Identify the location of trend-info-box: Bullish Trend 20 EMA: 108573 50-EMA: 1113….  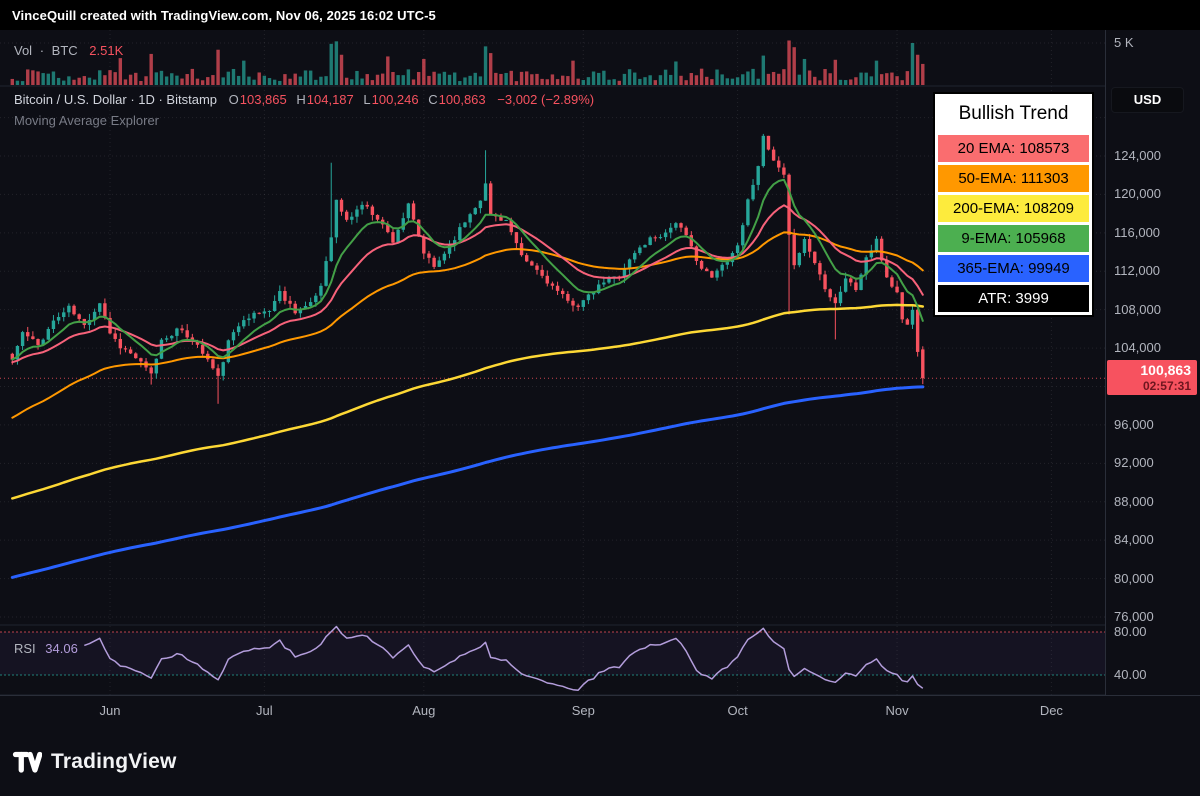
(1013, 204).